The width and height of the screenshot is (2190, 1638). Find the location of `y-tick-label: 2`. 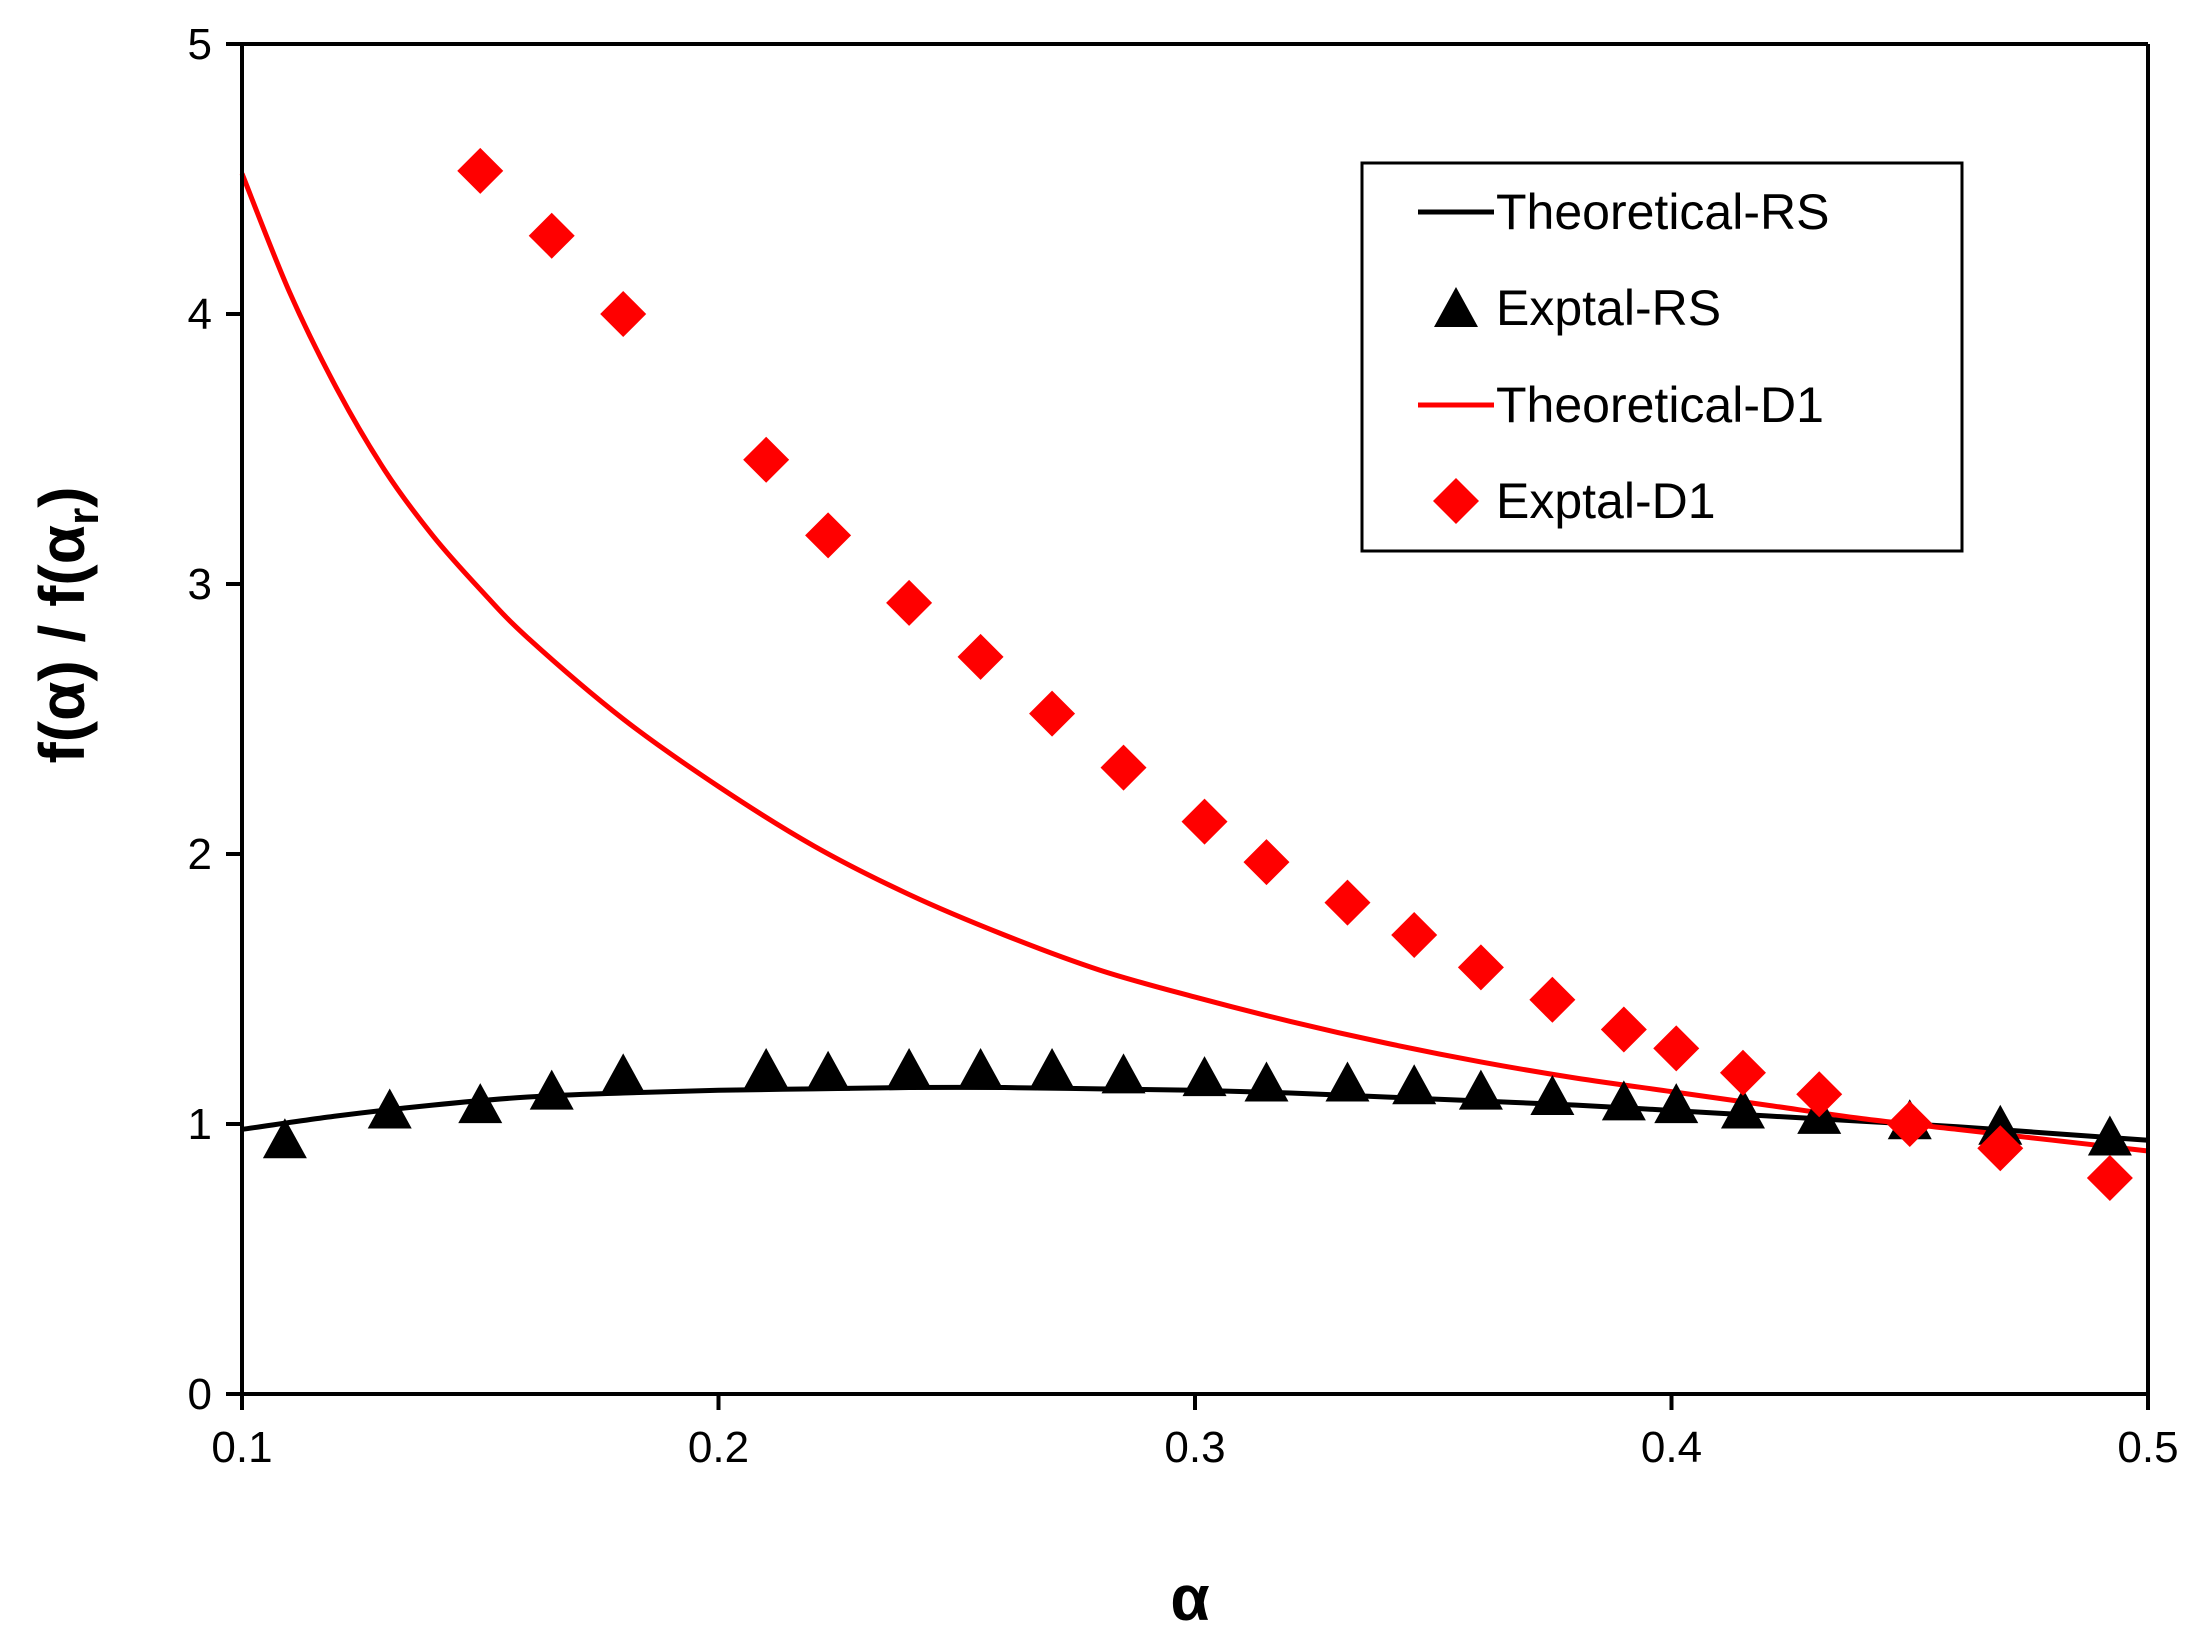

y-tick-label: 2 is located at coordinates (200, 854).